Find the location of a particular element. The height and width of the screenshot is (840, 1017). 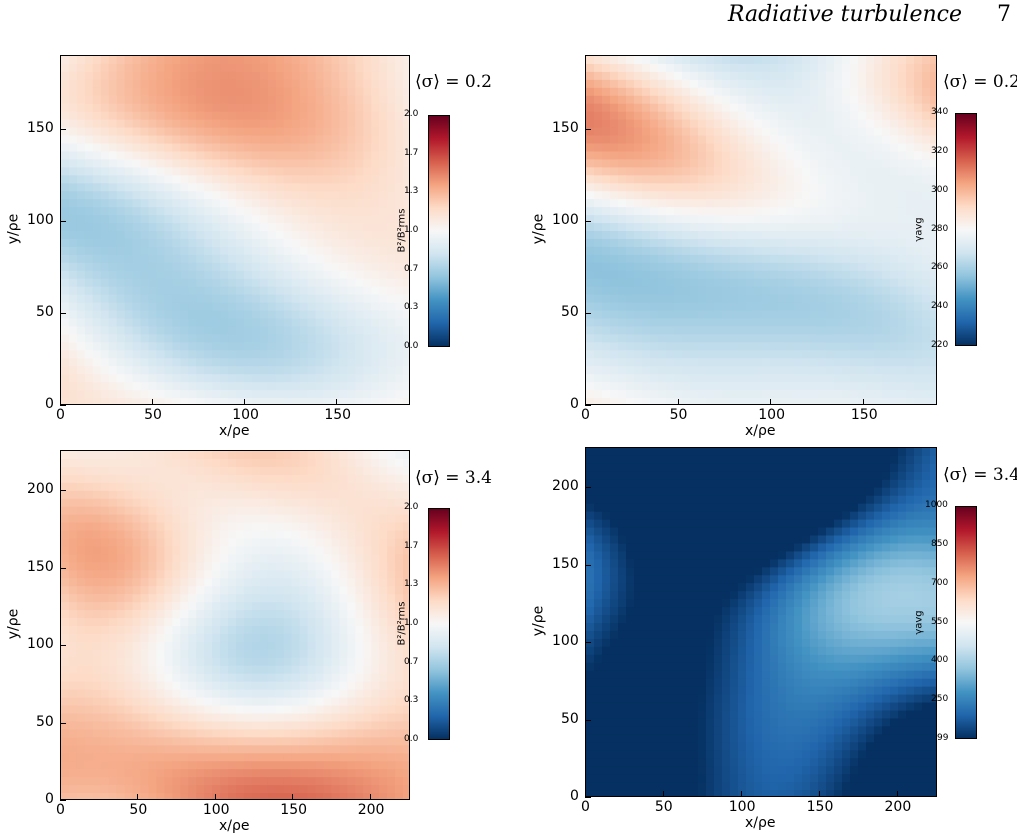

colorbar-tick-label: 300 is located at coordinates (940, 189).